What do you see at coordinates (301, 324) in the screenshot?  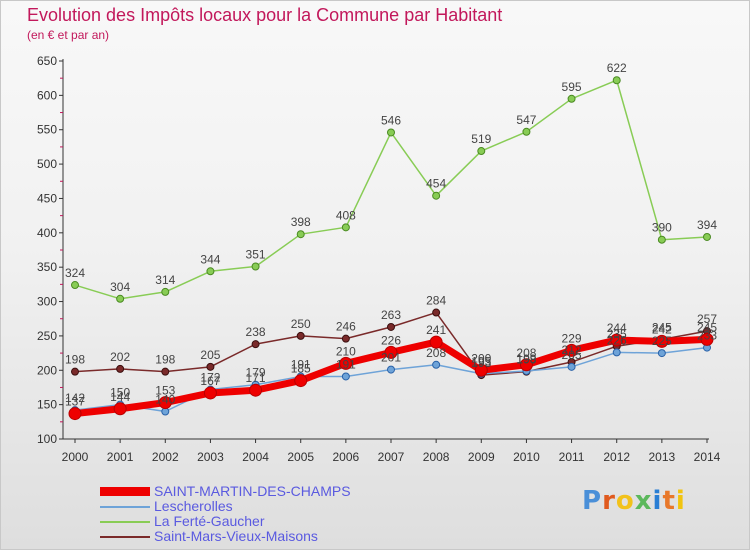 I see `data-label: 250` at bounding box center [301, 324].